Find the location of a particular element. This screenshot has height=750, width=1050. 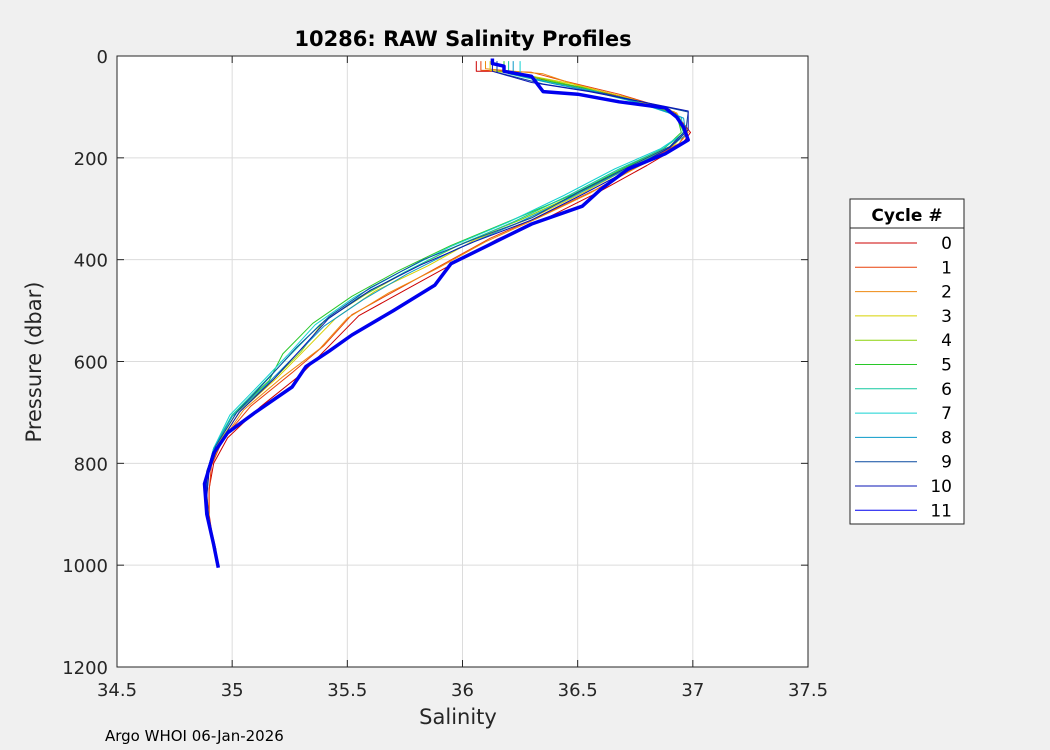

legend: Cycle # 0 1 2 3 4 5 6 7 8 9 10 11 is located at coordinates (907, 361).